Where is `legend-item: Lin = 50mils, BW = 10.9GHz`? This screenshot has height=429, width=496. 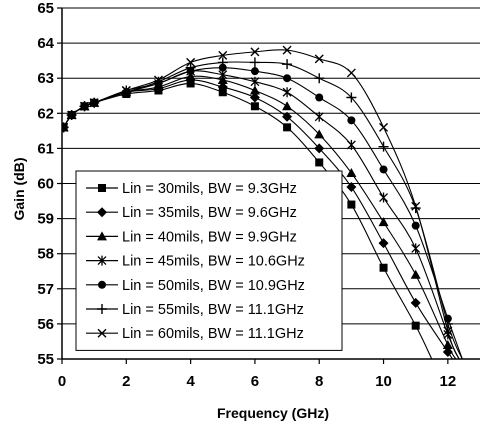
legend-item: Lin = 50mils, BW = 10.9GHz is located at coordinates (195, 286).